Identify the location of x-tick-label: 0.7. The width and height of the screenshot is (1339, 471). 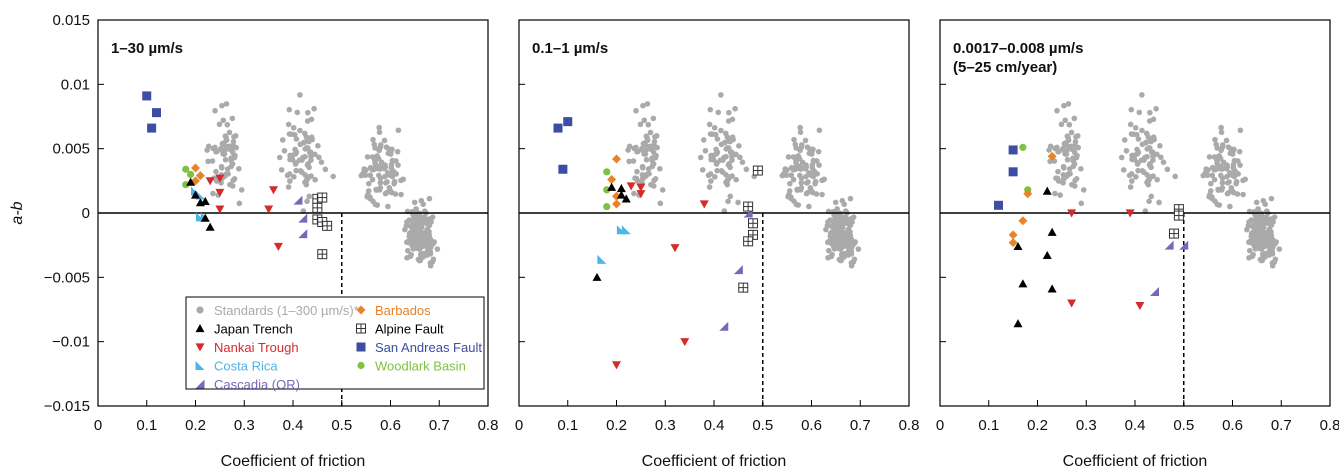
(439, 425).